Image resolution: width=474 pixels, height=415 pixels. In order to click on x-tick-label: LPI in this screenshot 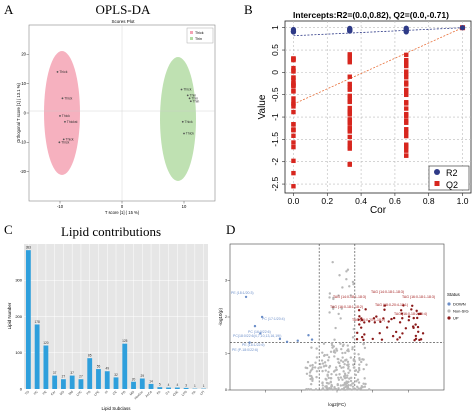, I will do `click(202, 393)`.